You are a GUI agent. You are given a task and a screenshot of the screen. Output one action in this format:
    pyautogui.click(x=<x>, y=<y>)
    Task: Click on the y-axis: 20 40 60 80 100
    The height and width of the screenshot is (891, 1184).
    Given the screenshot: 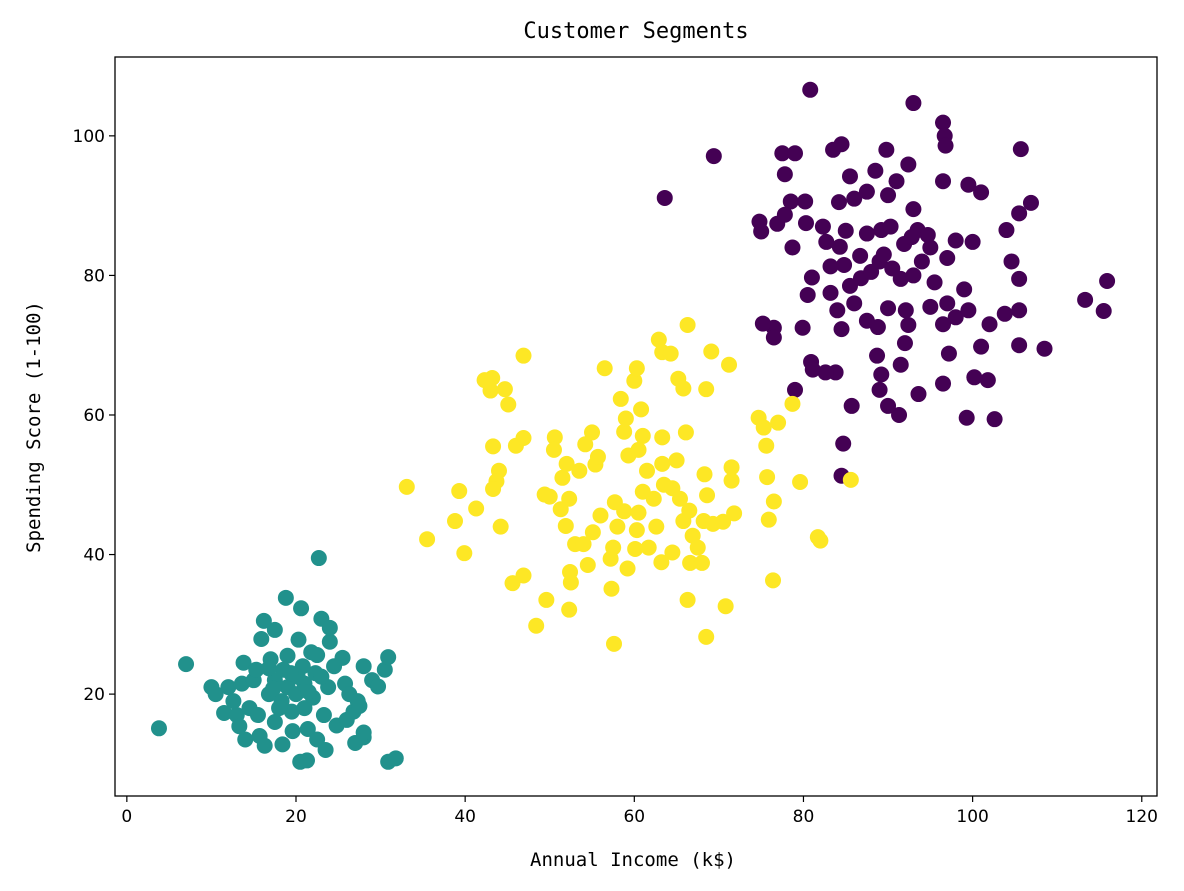 What is the action you would take?
    pyautogui.click(x=94, y=416)
    